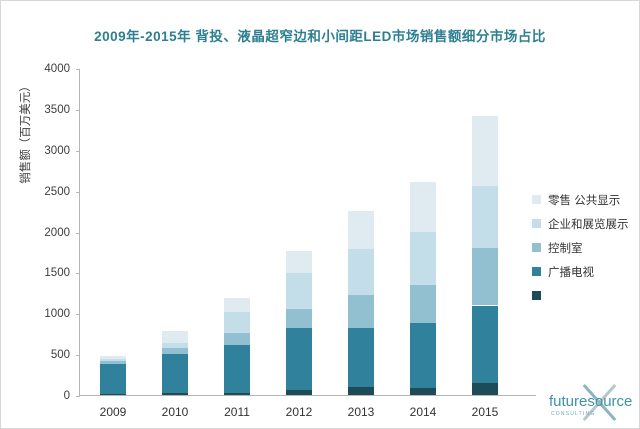  What do you see at coordinates (175, 412) in the screenshot?
I see `x-tick-label: 2010` at bounding box center [175, 412].